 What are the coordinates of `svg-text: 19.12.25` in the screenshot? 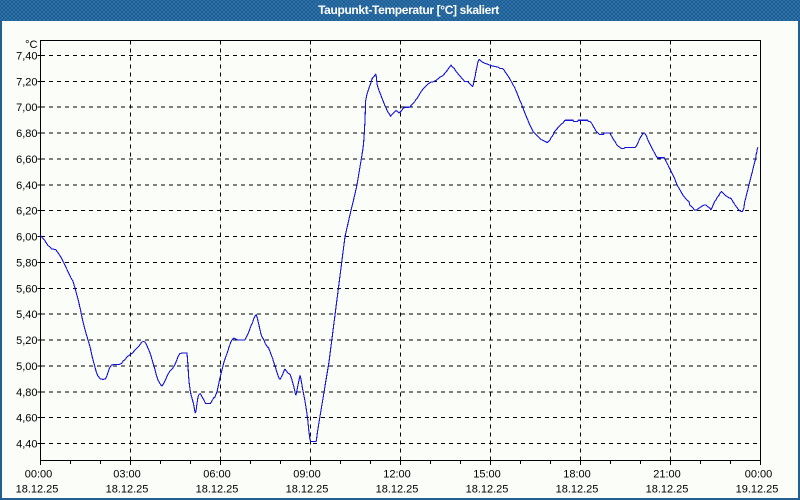 It's located at (757, 490).